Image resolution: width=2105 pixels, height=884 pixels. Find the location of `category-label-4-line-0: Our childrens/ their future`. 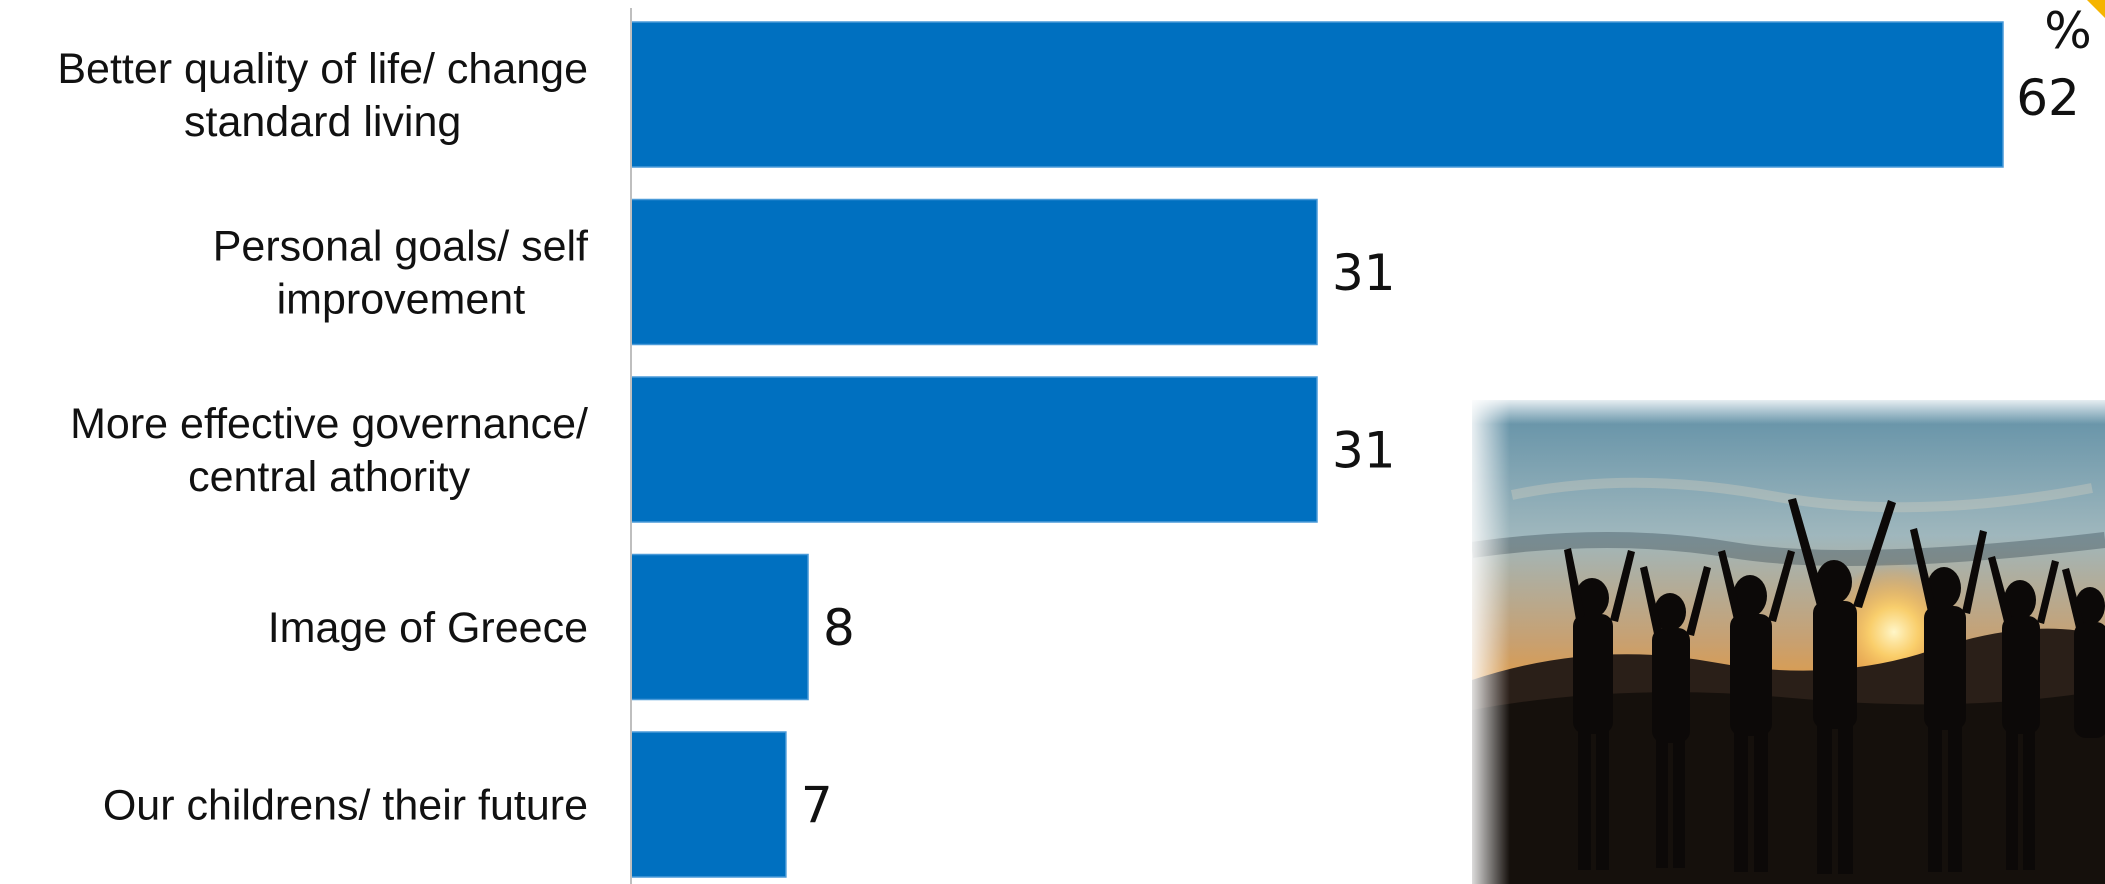

category-label-4-line-0: Our childrens/ their future is located at coordinates (345, 806).